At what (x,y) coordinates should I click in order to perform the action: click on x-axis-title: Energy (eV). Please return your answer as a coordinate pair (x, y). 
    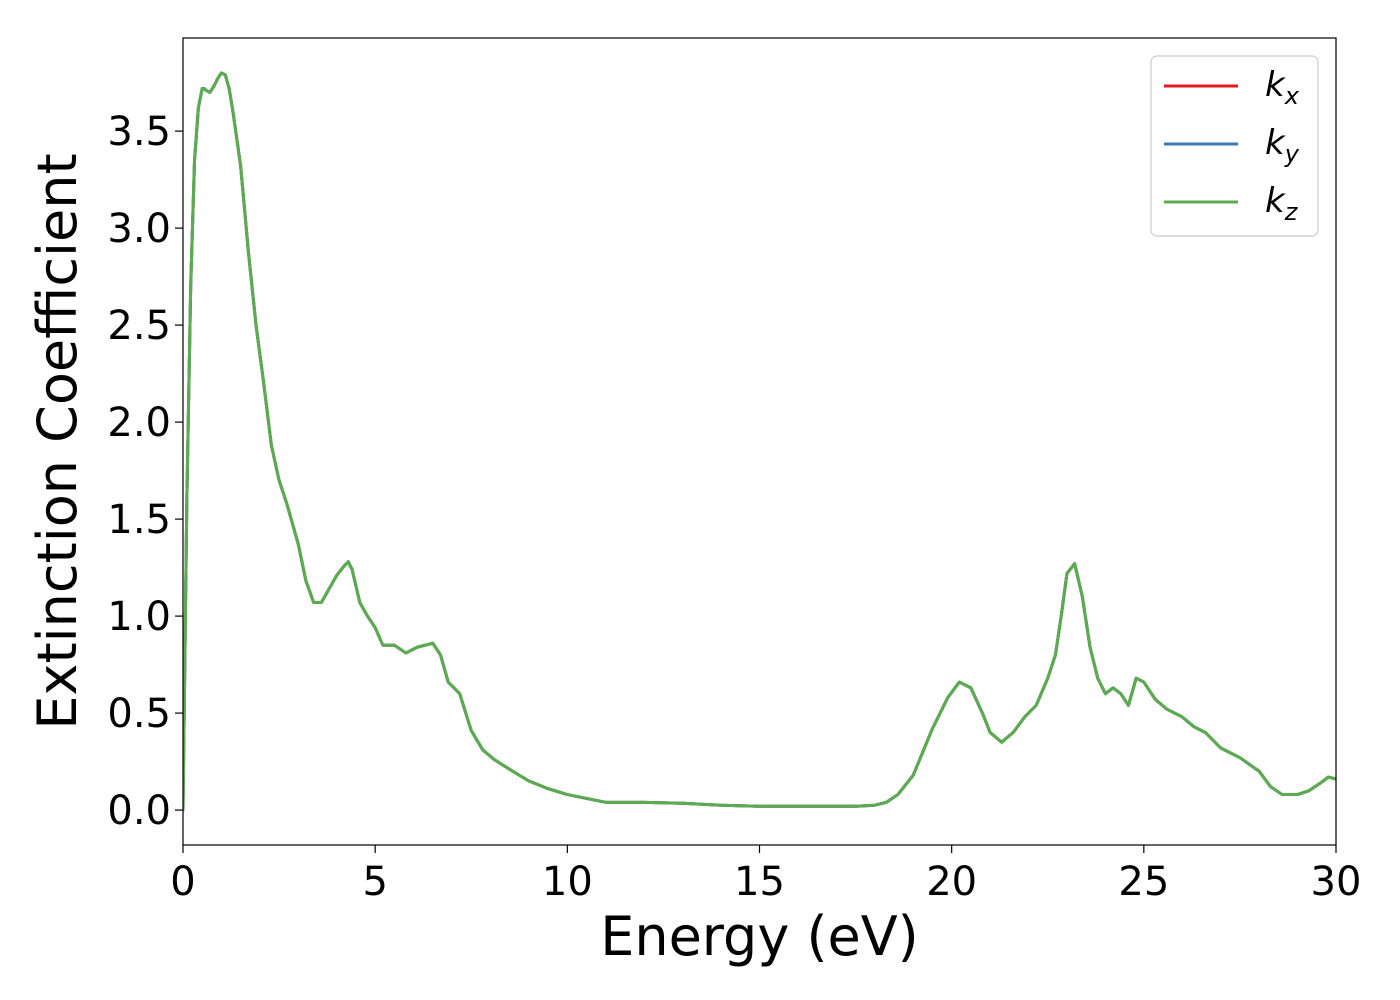
    Looking at the image, I should click on (759, 936).